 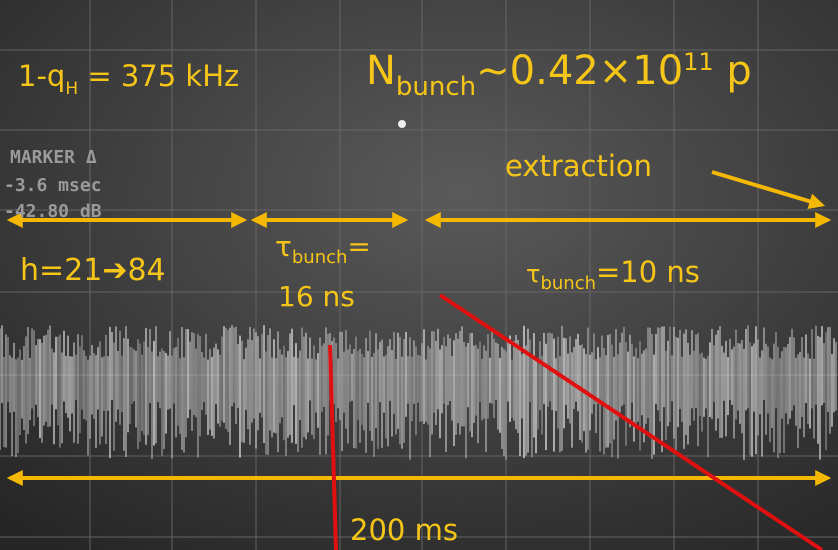 I want to click on subscript: H, so click(x=71, y=89).